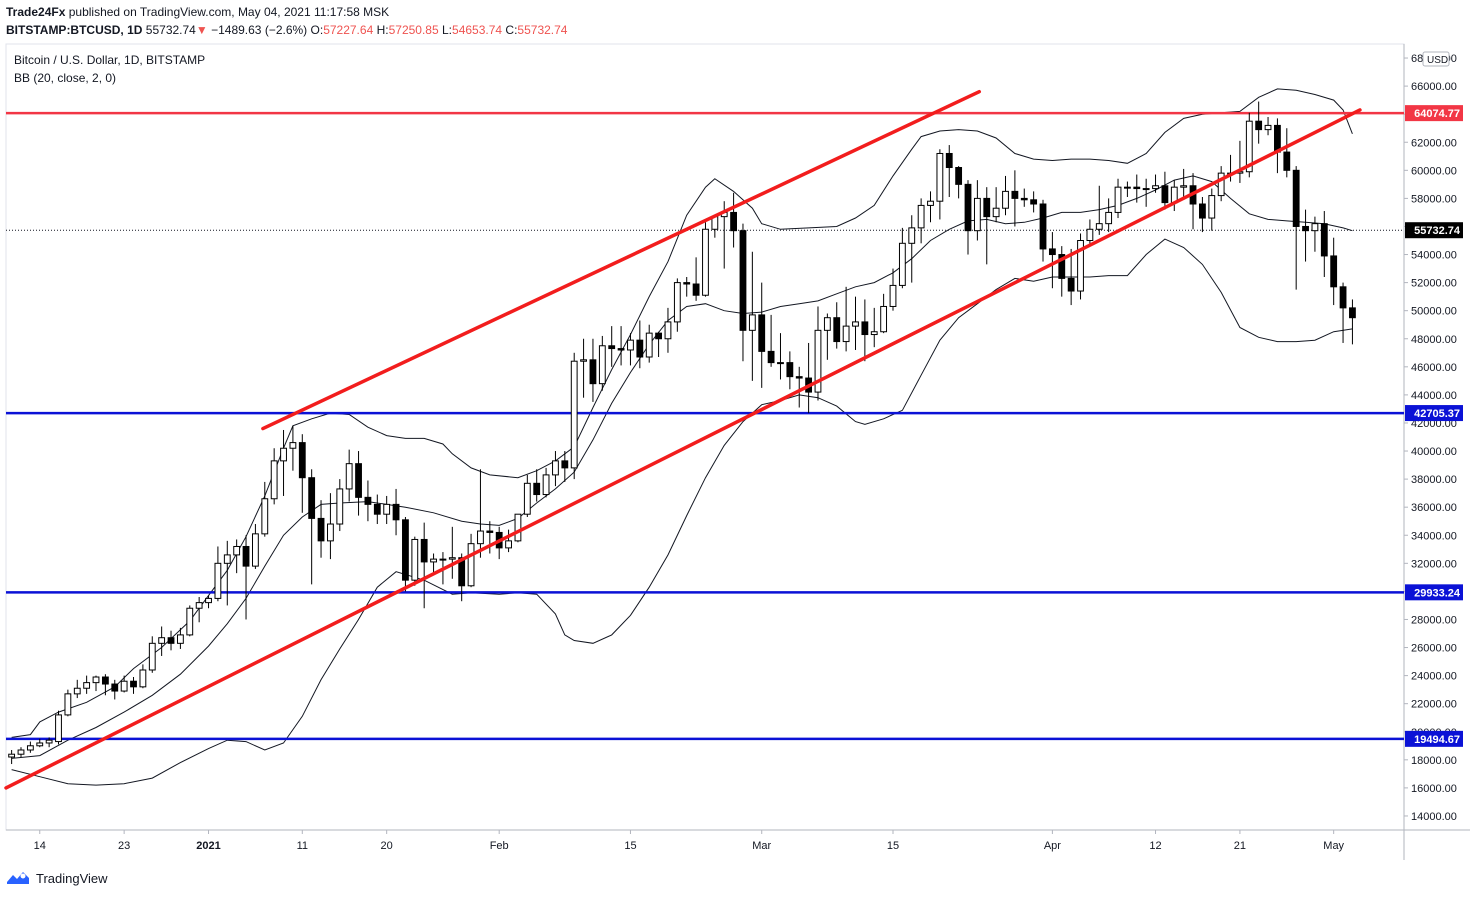  Describe the element at coordinates (348, 30) in the screenshot. I see `open-value: 57227.64` at that location.